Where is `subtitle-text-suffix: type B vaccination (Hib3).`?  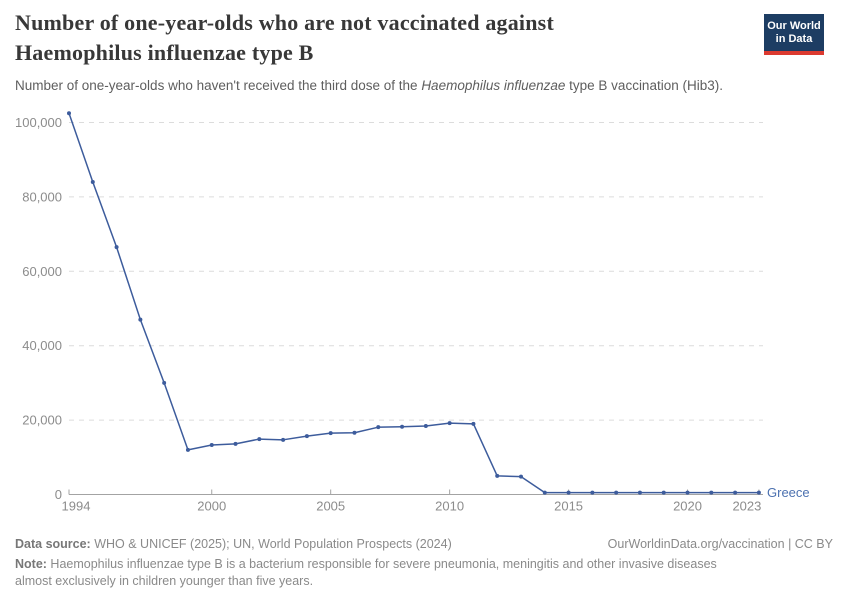
subtitle-text-suffix: type B vaccination (Hib3). is located at coordinates (644, 85).